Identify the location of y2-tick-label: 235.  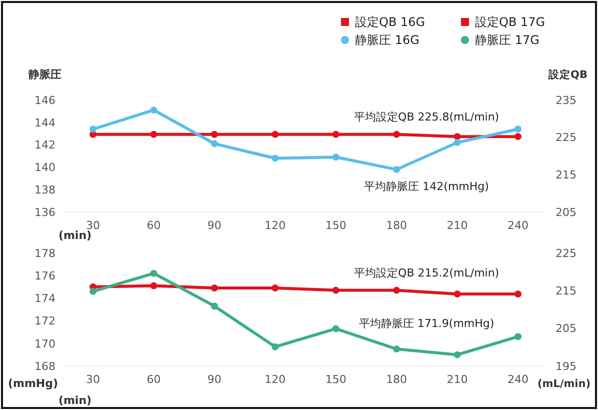
(566, 100).